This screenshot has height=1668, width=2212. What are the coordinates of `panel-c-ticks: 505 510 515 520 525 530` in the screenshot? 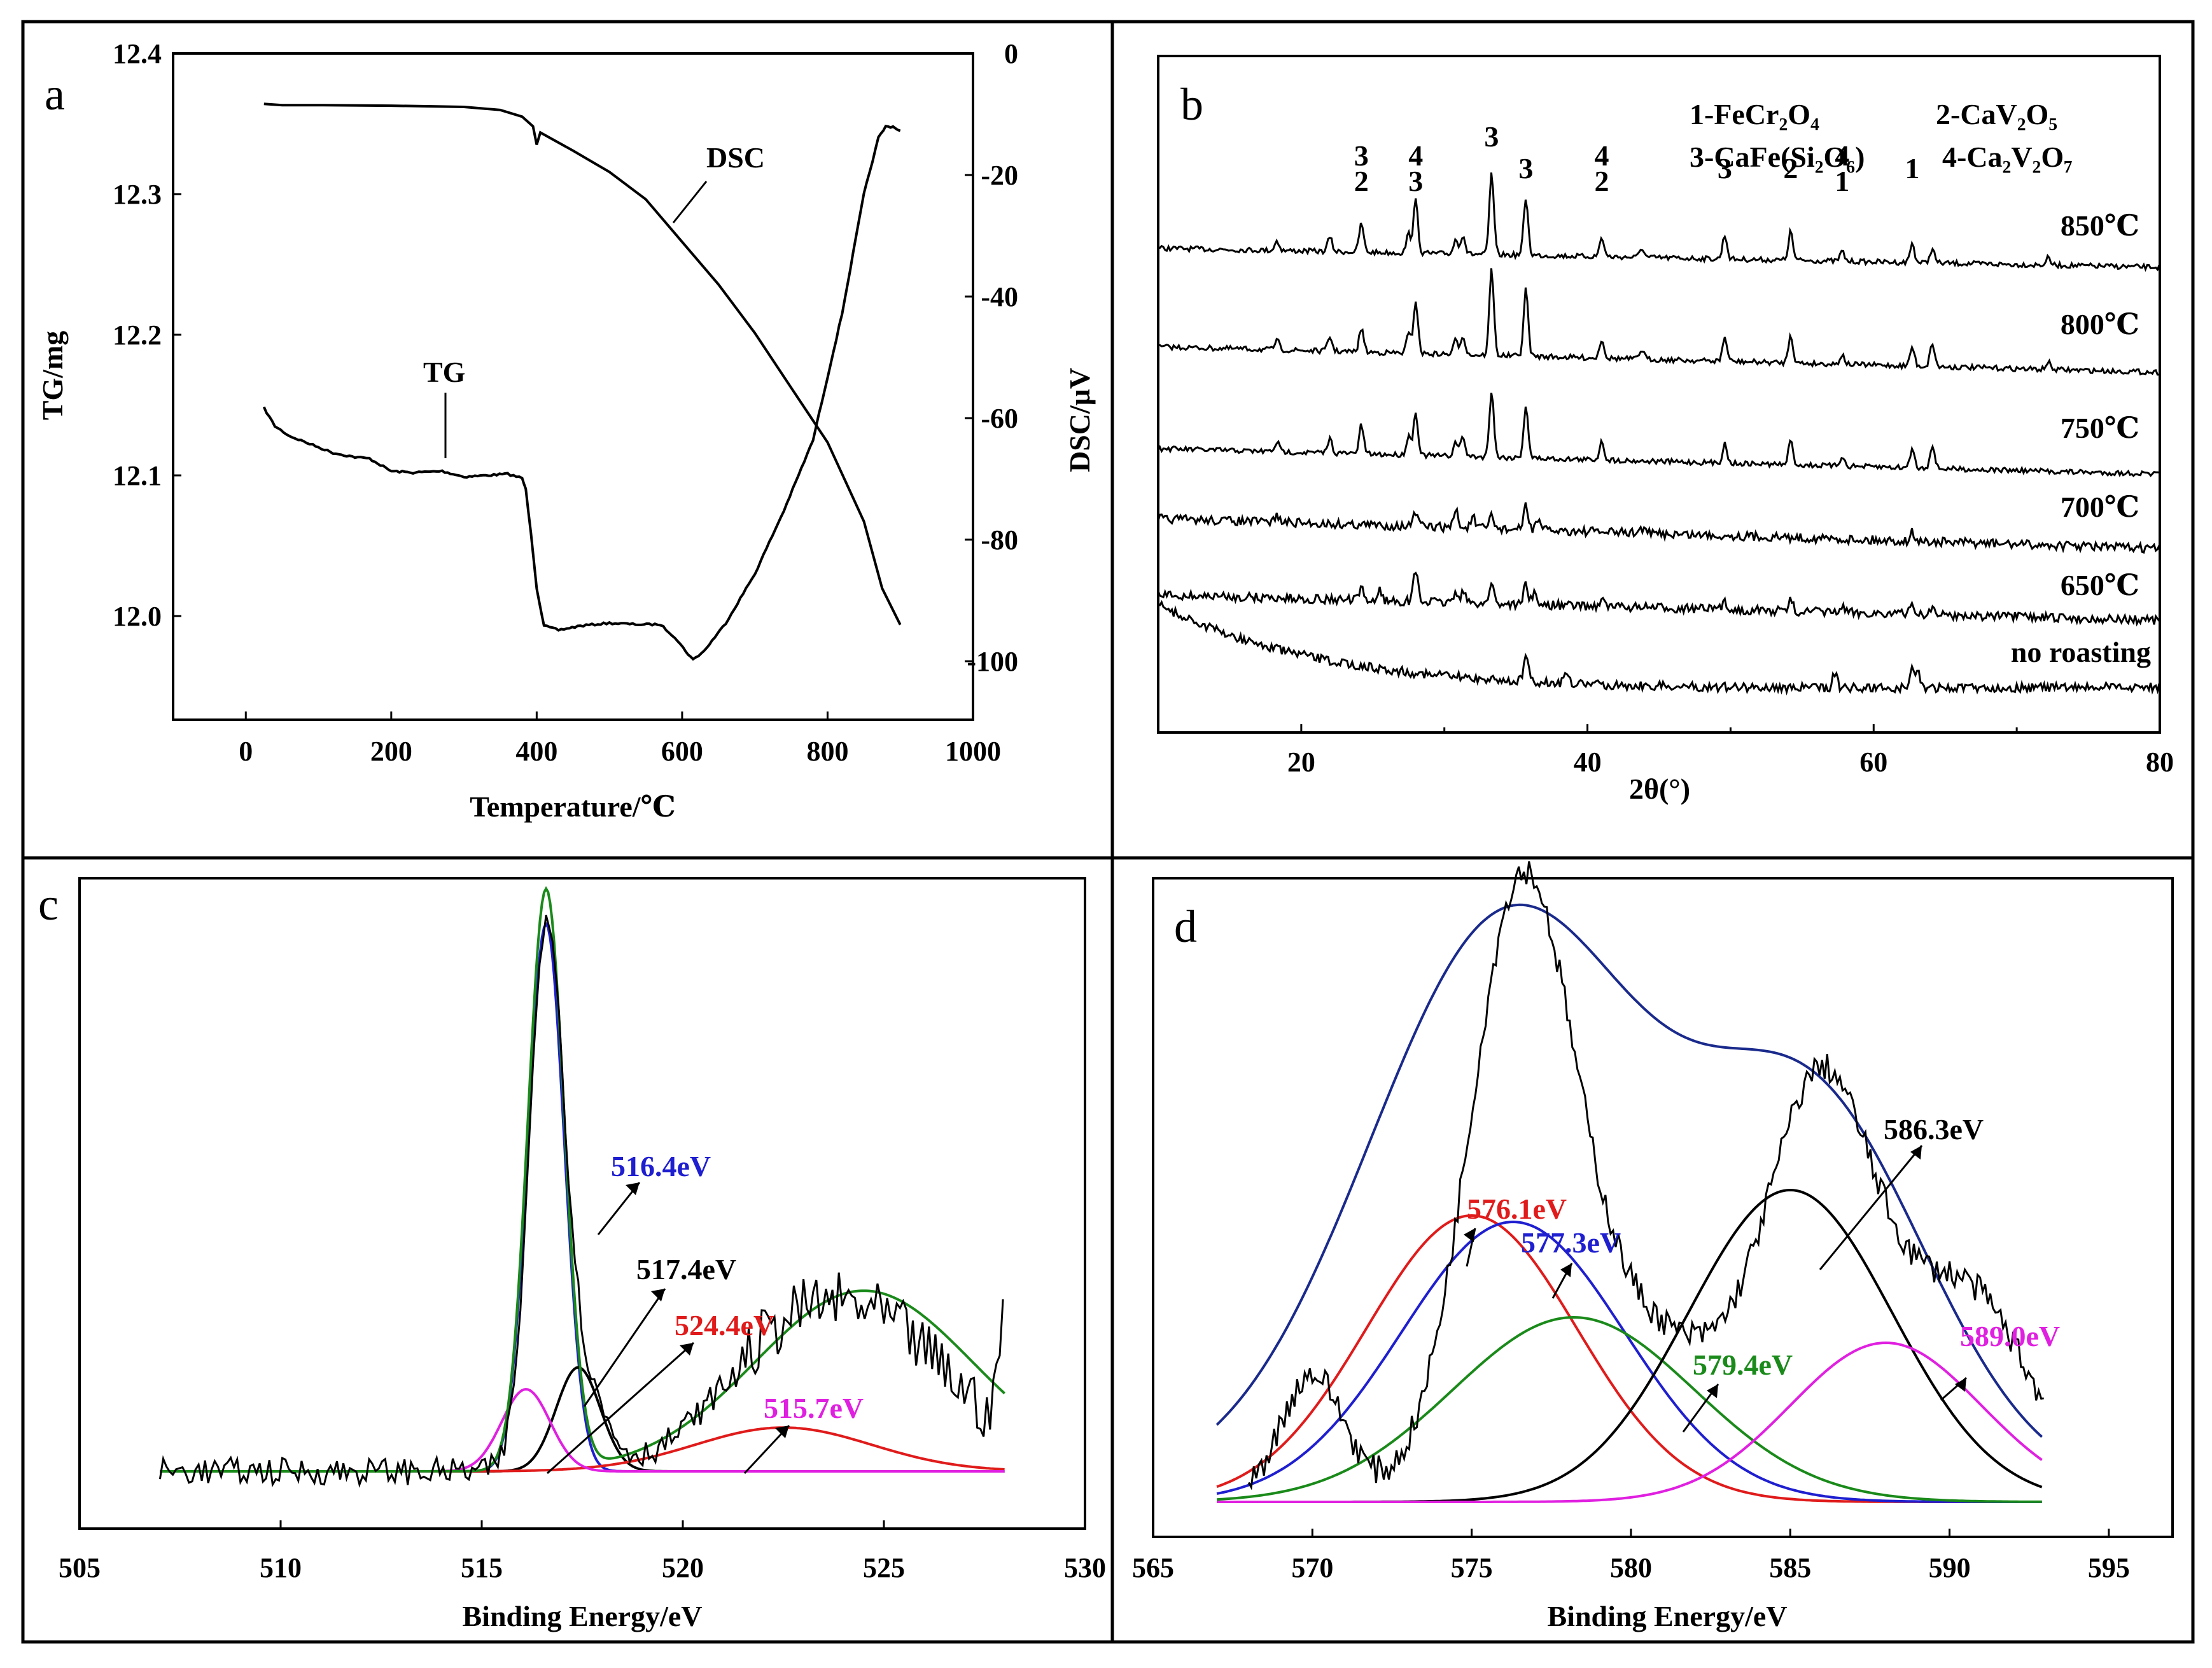 It's located at (582, 1551).